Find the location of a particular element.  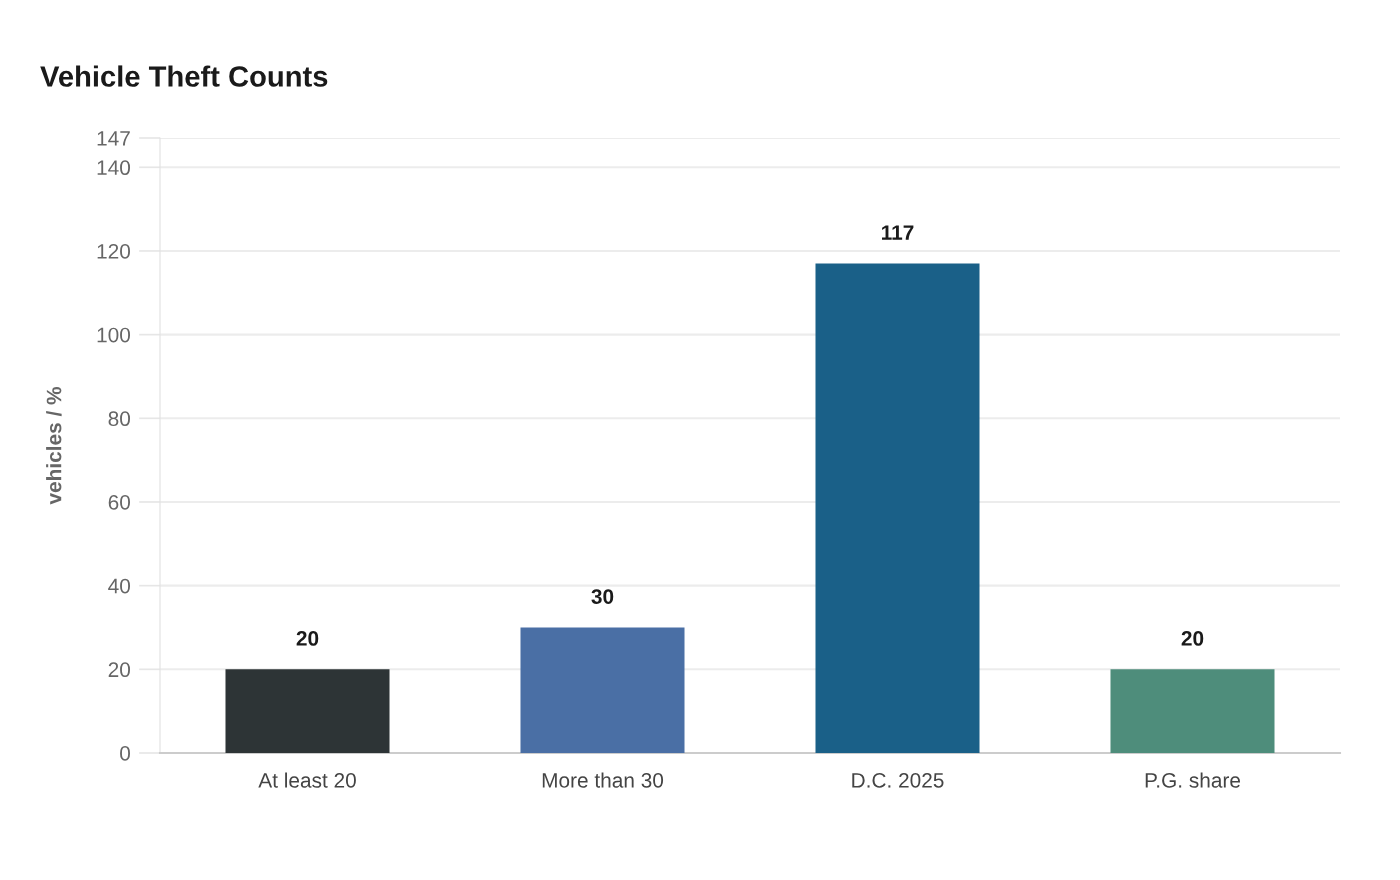

y-tick-label: 40 is located at coordinates (119, 586).